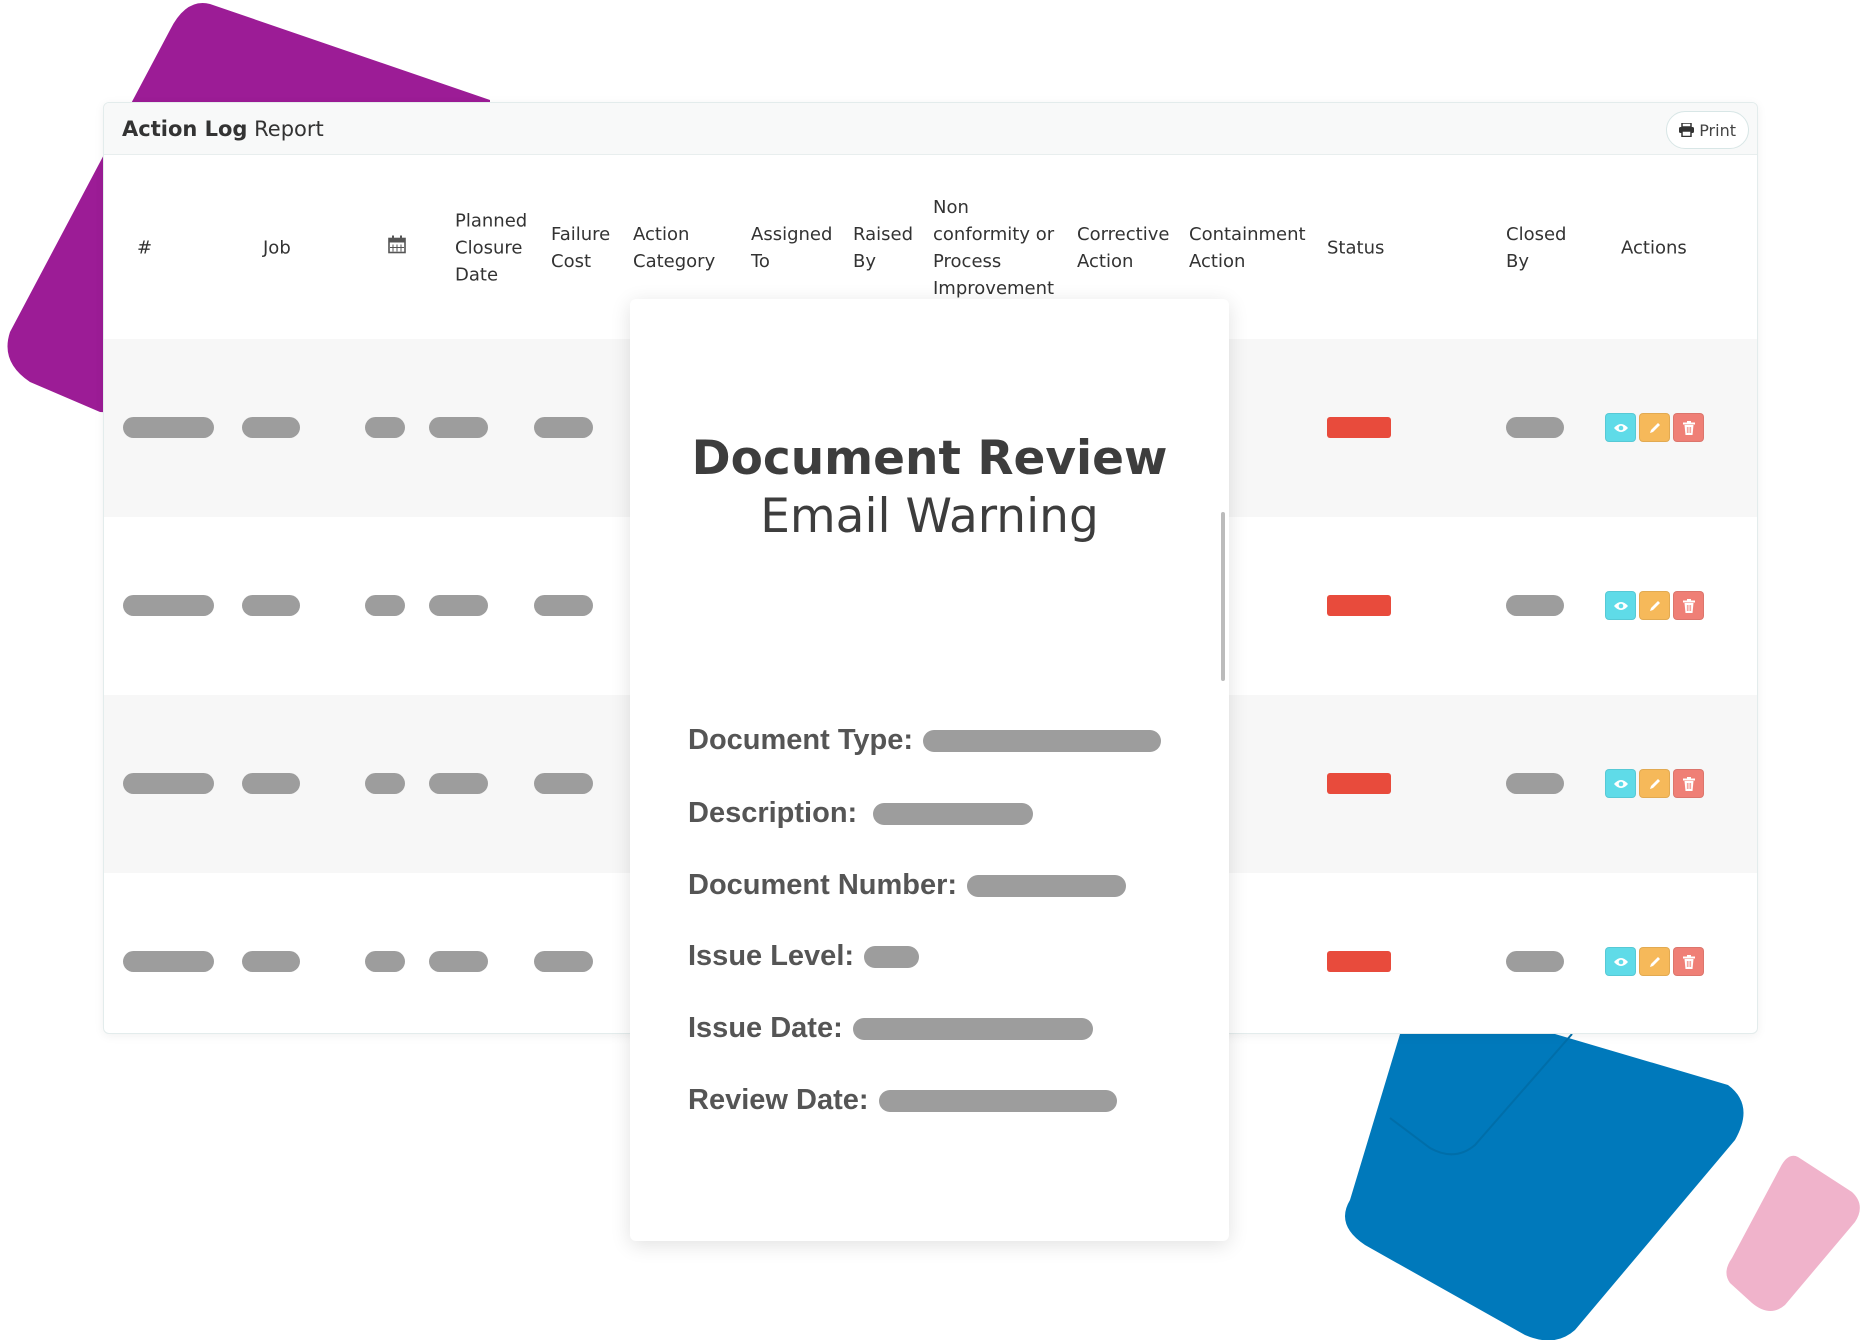  What do you see at coordinates (674, 248) in the screenshot?
I see `col-action-category: Action Category` at bounding box center [674, 248].